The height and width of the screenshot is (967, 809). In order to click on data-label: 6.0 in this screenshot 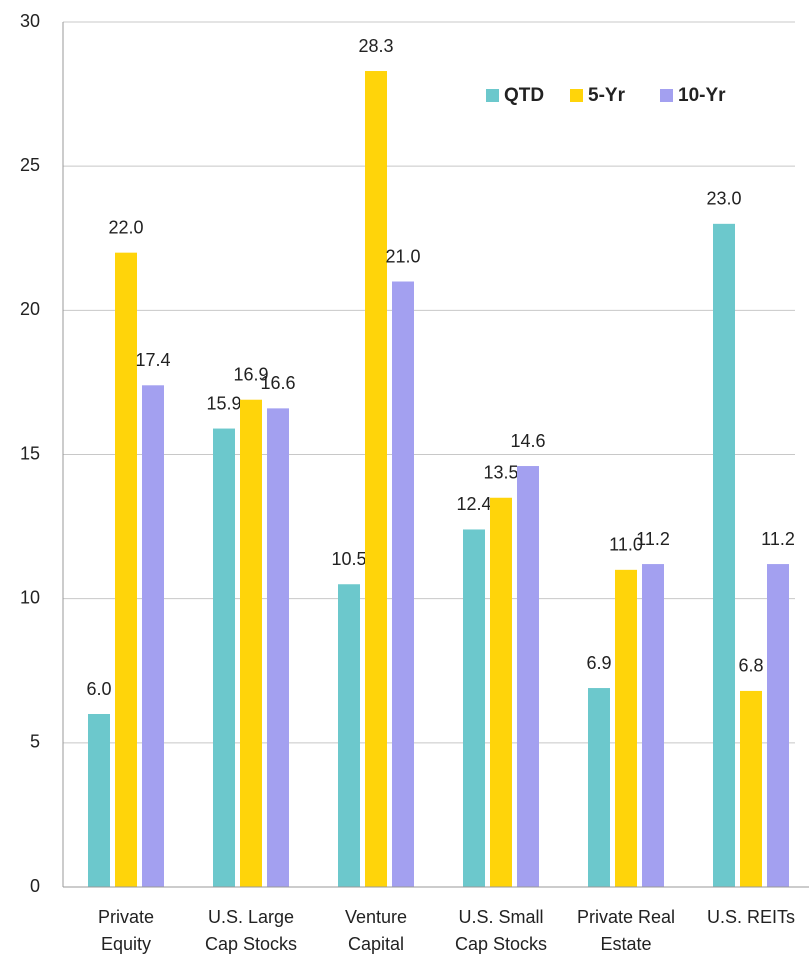, I will do `click(98, 689)`.